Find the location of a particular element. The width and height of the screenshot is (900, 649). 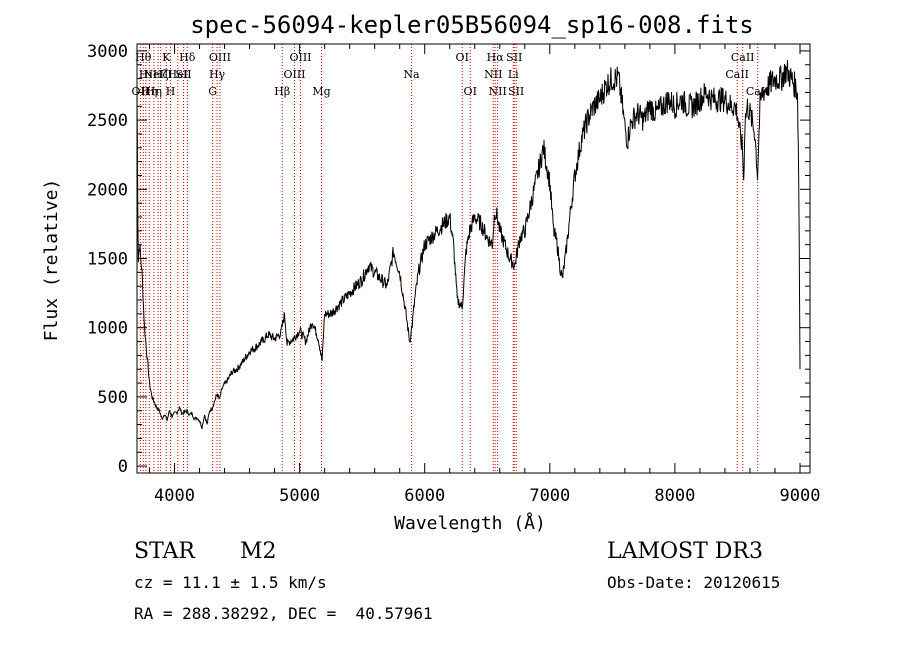

x-tick-label: 4000 is located at coordinates (174, 496).